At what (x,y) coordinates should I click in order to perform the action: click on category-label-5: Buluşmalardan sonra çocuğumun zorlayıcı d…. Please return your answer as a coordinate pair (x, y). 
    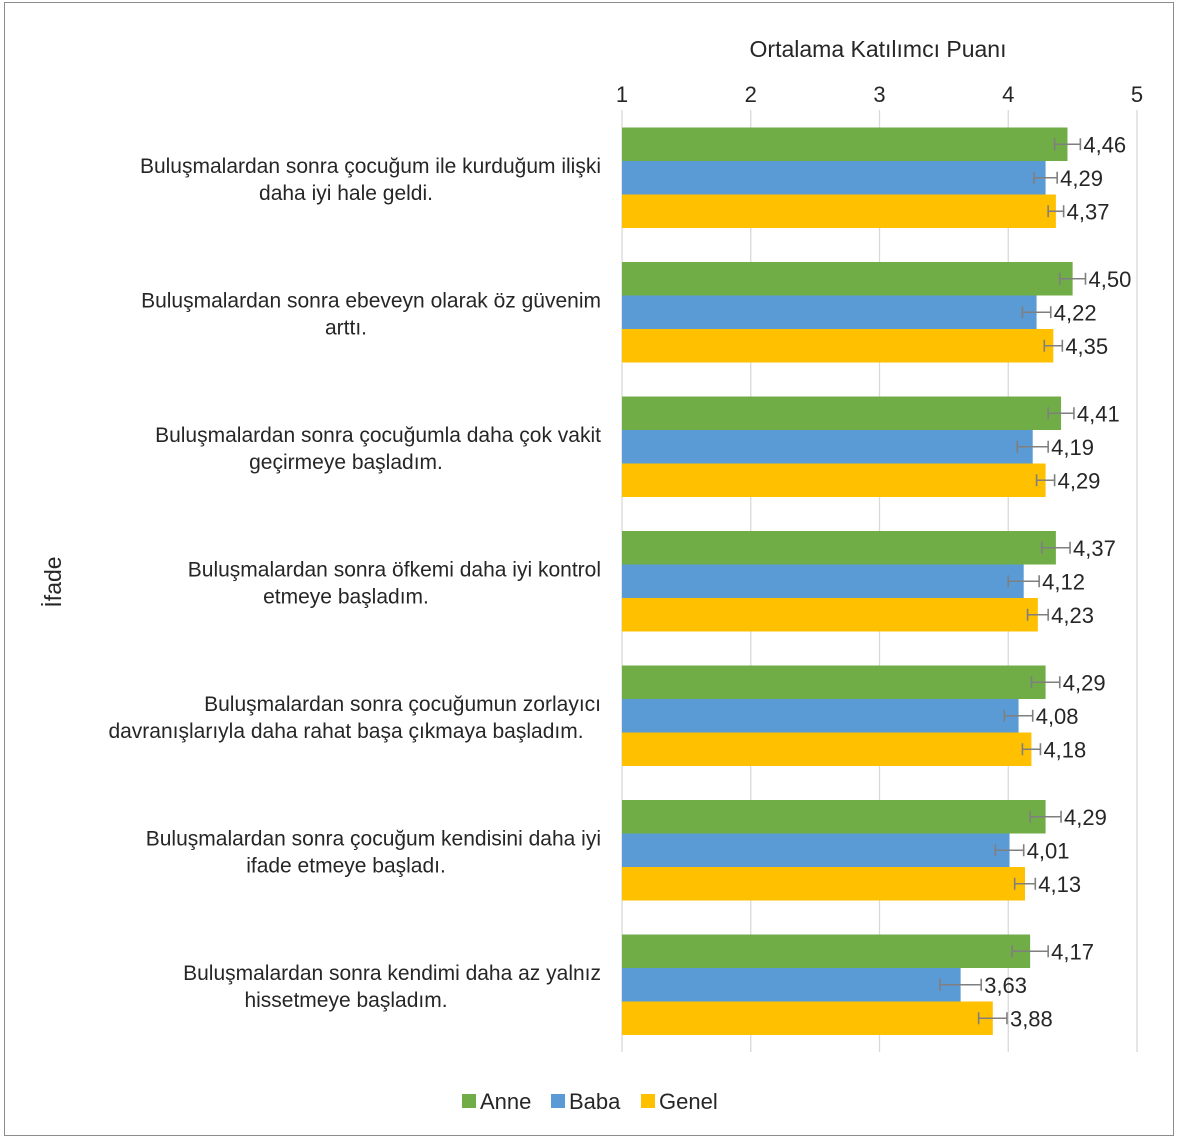
    Looking at the image, I should click on (354, 718).